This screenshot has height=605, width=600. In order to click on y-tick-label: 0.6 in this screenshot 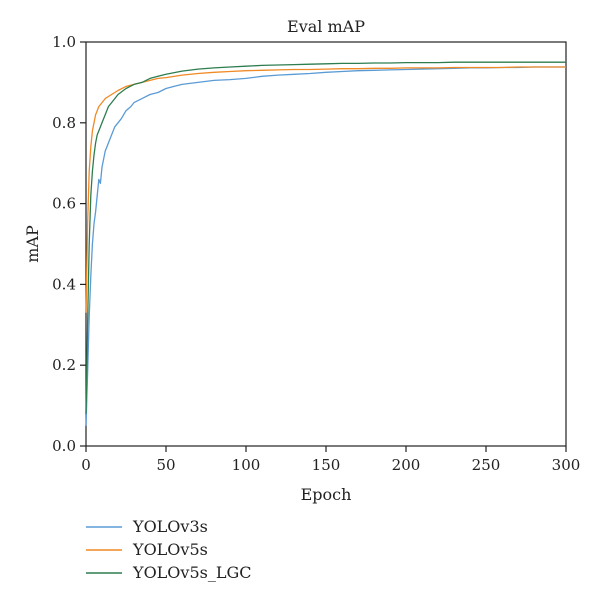, I will do `click(64, 204)`.